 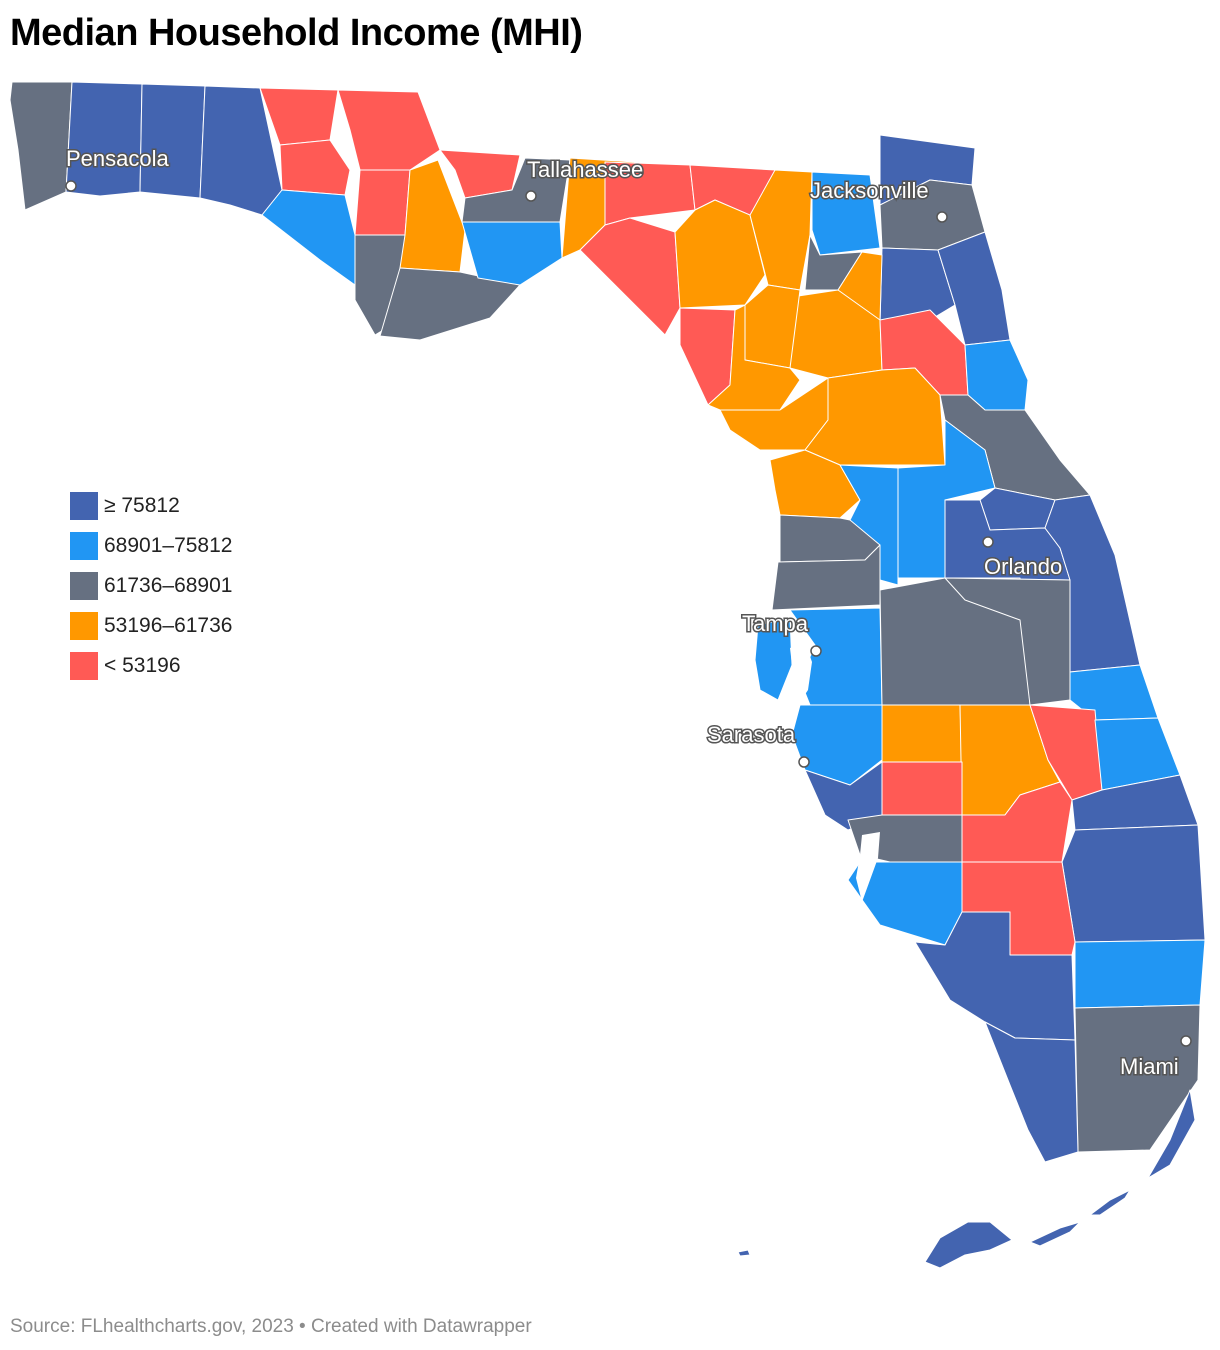 I want to click on legend-item: 61736–68901, so click(x=151, y=586).